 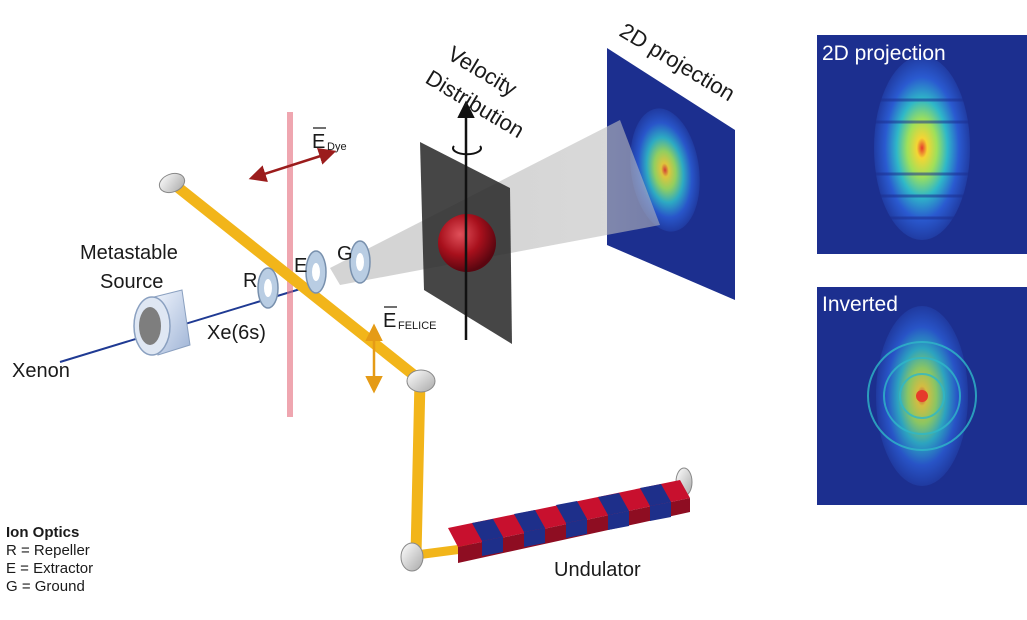 What do you see at coordinates (43, 532) in the screenshot?
I see `legend-title: Ion Optics` at bounding box center [43, 532].